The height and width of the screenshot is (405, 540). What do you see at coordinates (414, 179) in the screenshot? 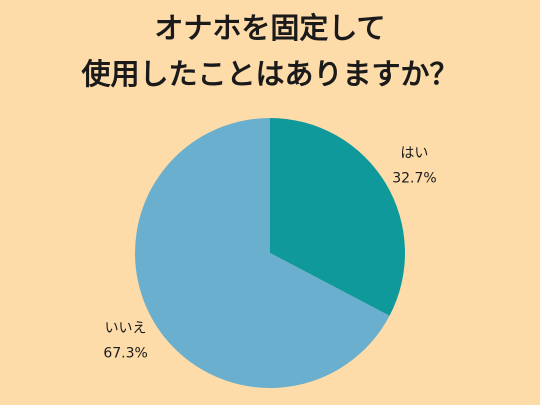
I see `value-label: 32.7%` at bounding box center [414, 179].